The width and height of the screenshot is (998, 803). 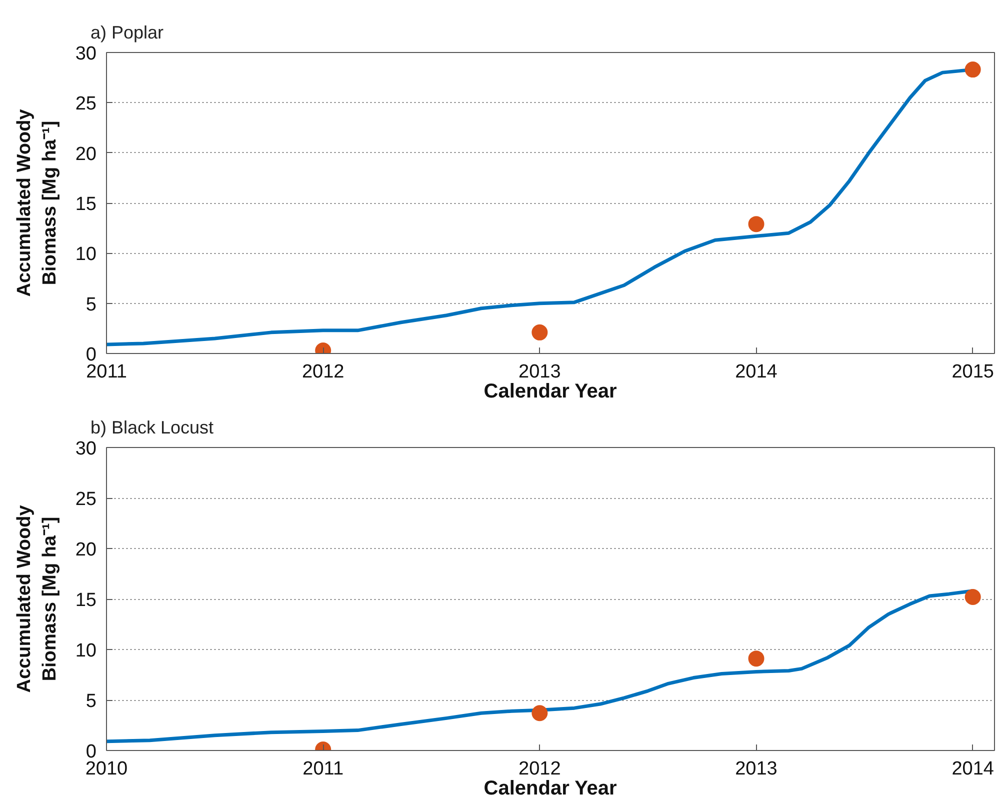 I want to click on x-tick-label: 2015, so click(x=973, y=372).